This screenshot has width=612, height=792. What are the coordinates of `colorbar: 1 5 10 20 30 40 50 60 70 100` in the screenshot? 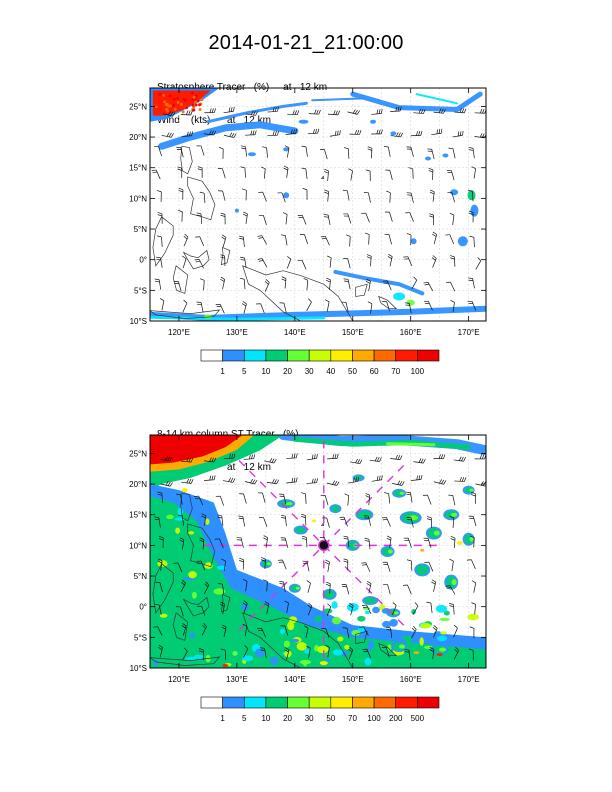 It's located at (320, 362).